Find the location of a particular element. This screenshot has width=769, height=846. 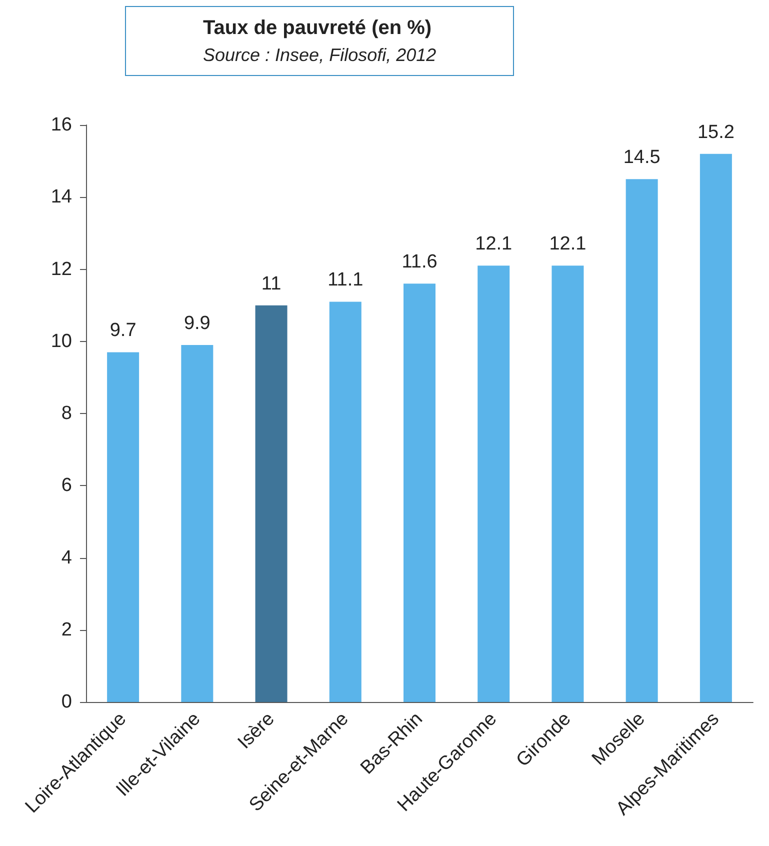

data-label: 15.2 is located at coordinates (715, 132).